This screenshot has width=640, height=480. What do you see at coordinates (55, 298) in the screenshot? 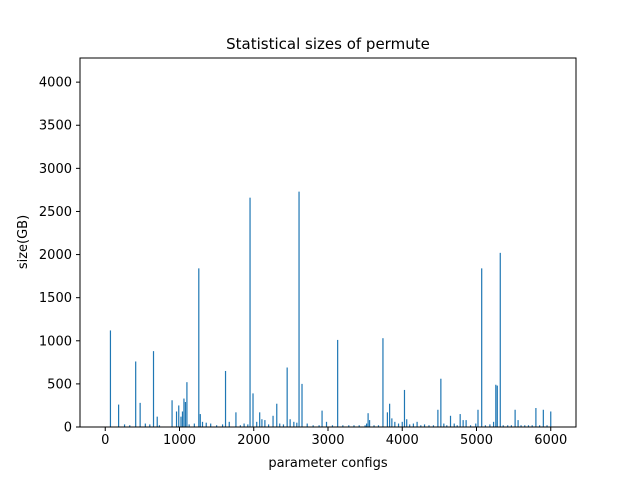
I see `y-tick-label: 1500` at bounding box center [55, 298].